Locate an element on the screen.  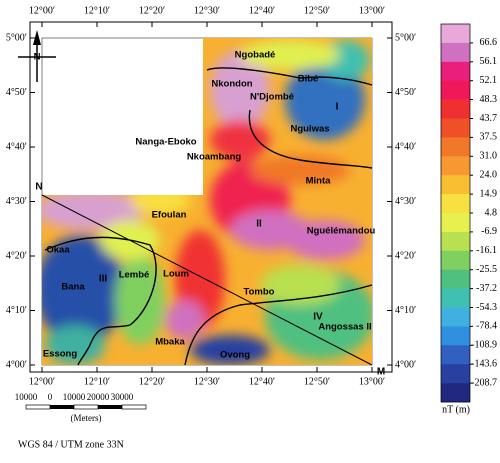
place-label: Angossas II is located at coordinates (344, 327).